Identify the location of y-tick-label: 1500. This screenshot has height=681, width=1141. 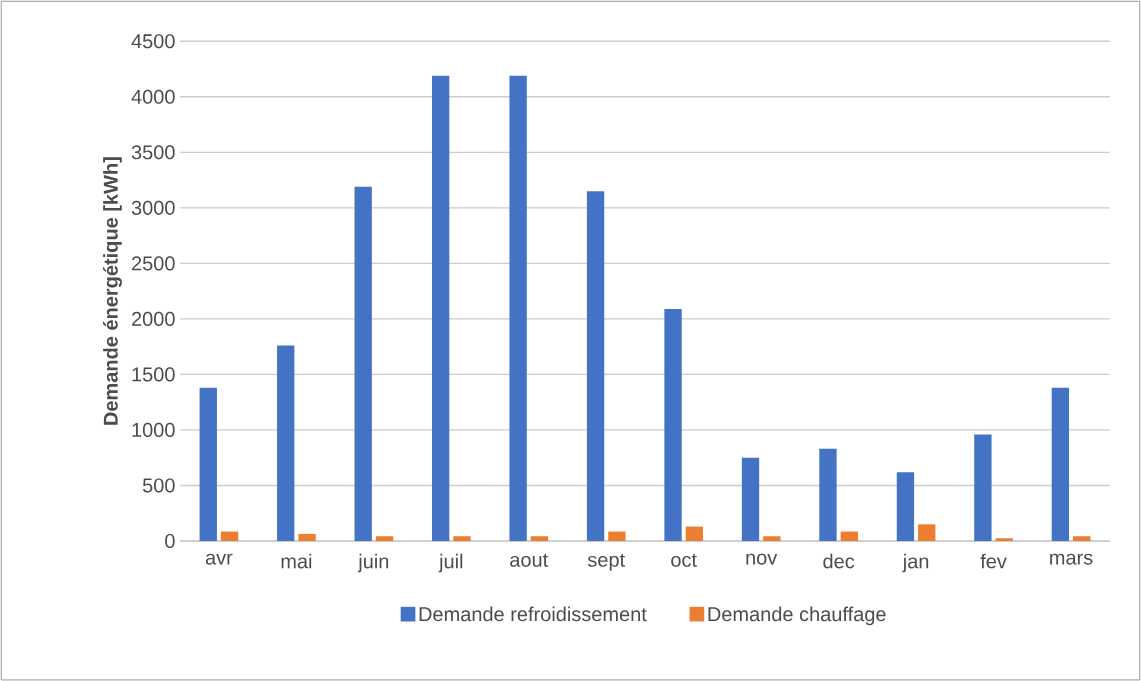
(153, 374).